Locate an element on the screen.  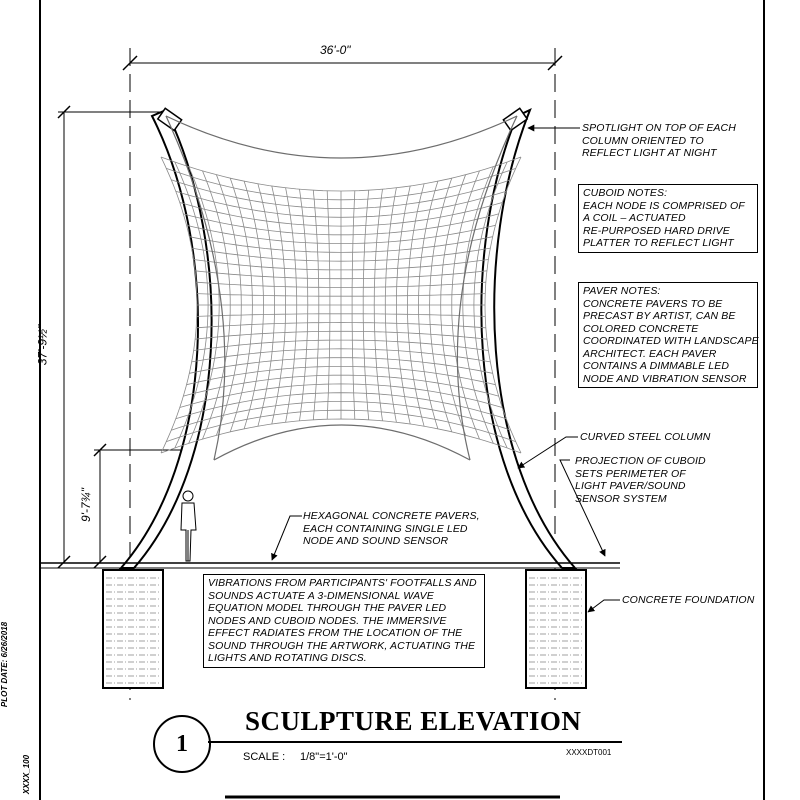
note-line: COLORED CONCRETE is located at coordinates (641, 328).